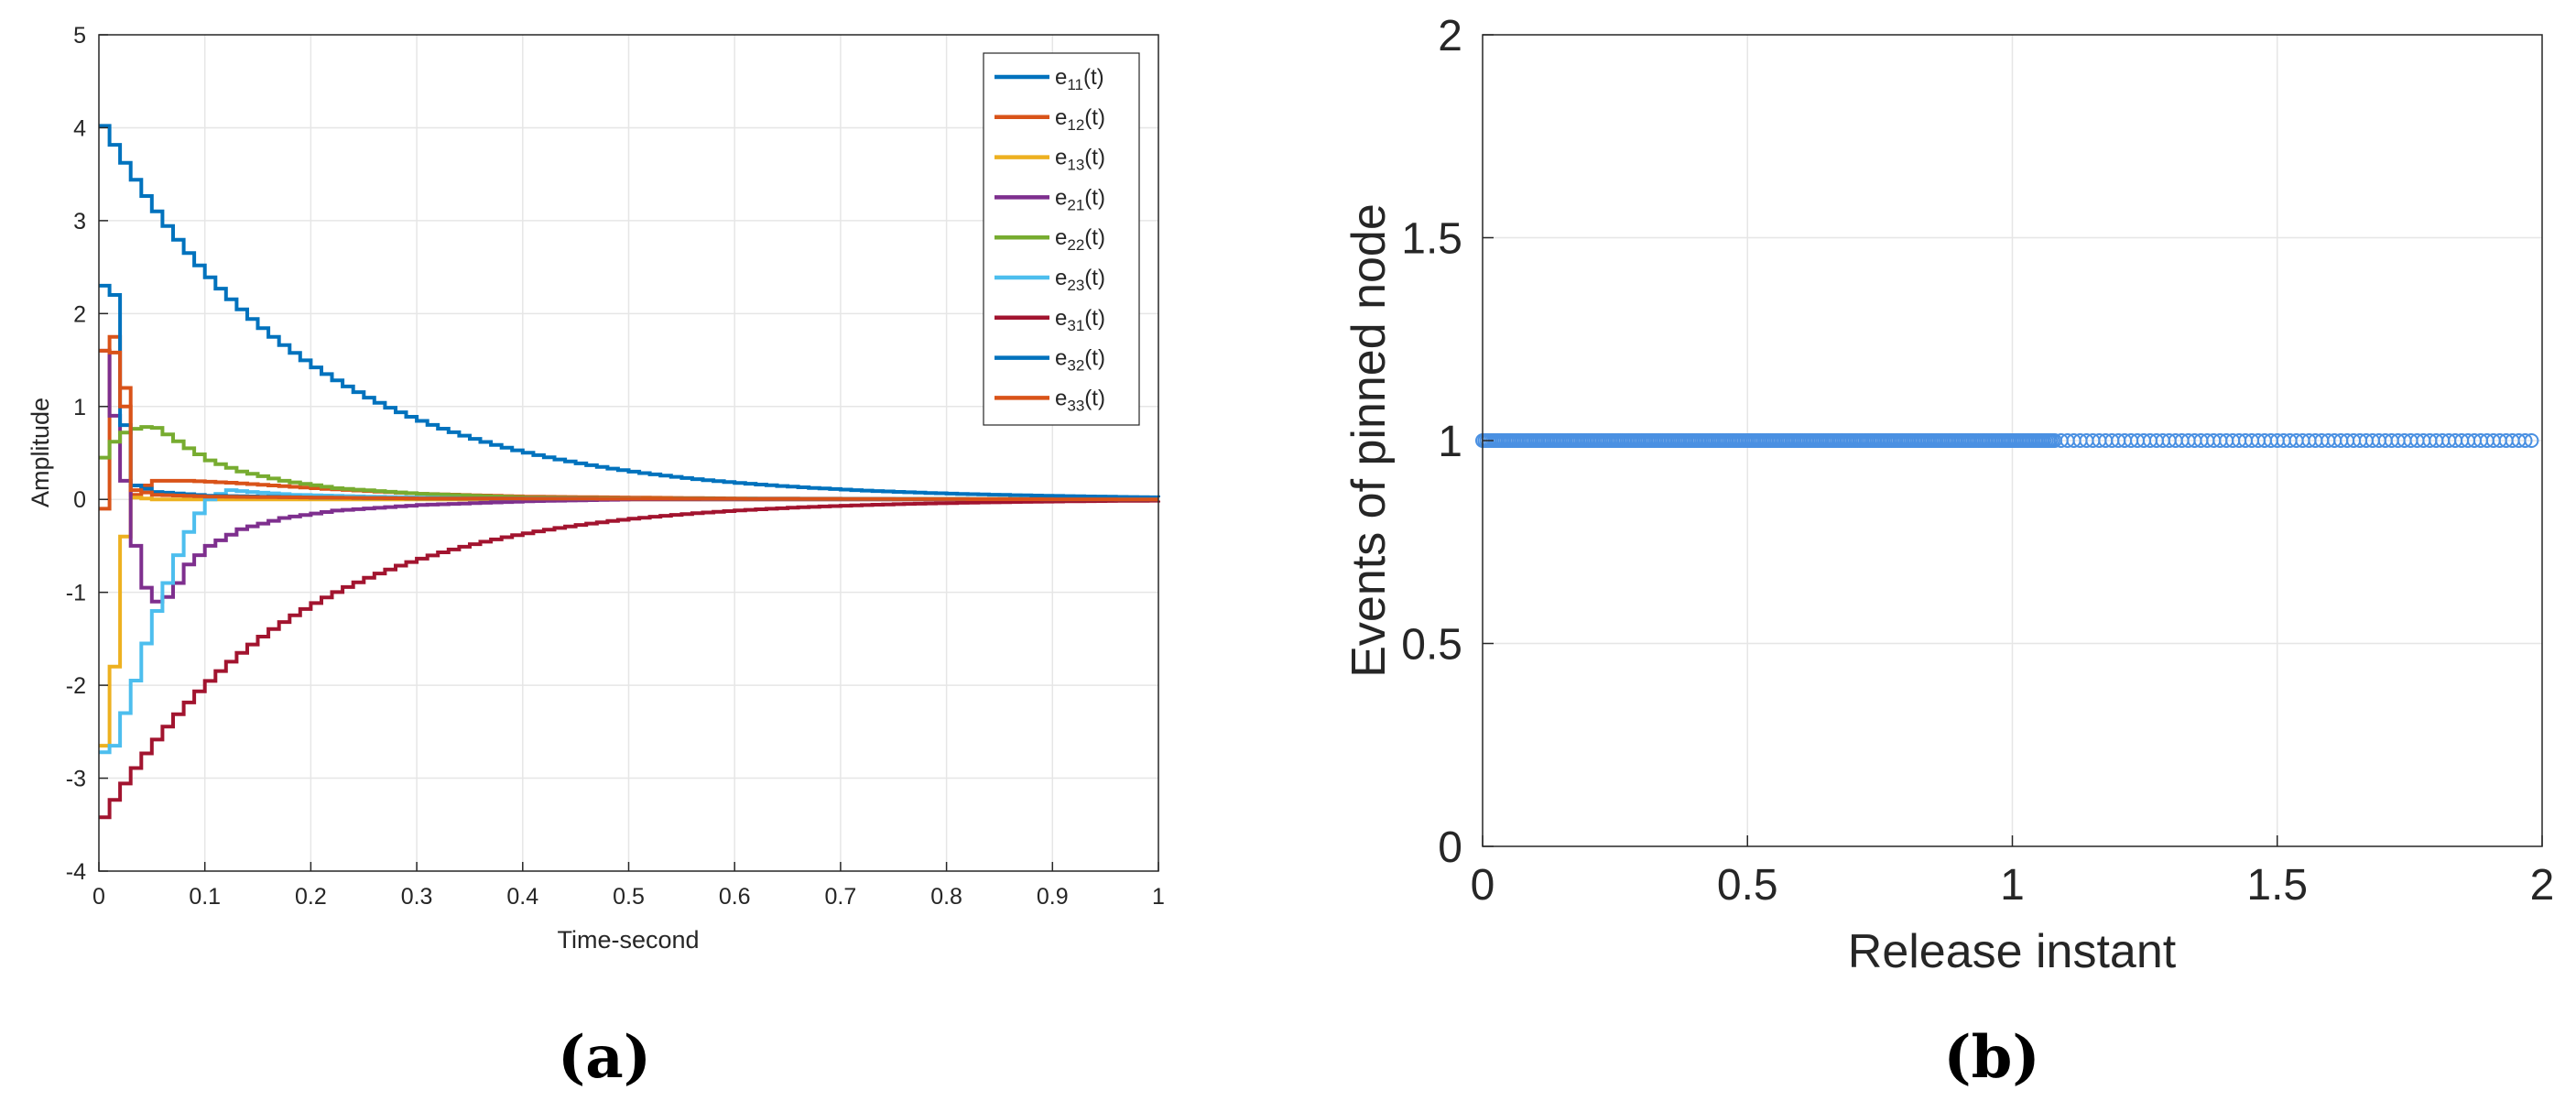 Image resolution: width=2576 pixels, height=1112 pixels. I want to click on x-tick-label: 0.2, so click(311, 897).